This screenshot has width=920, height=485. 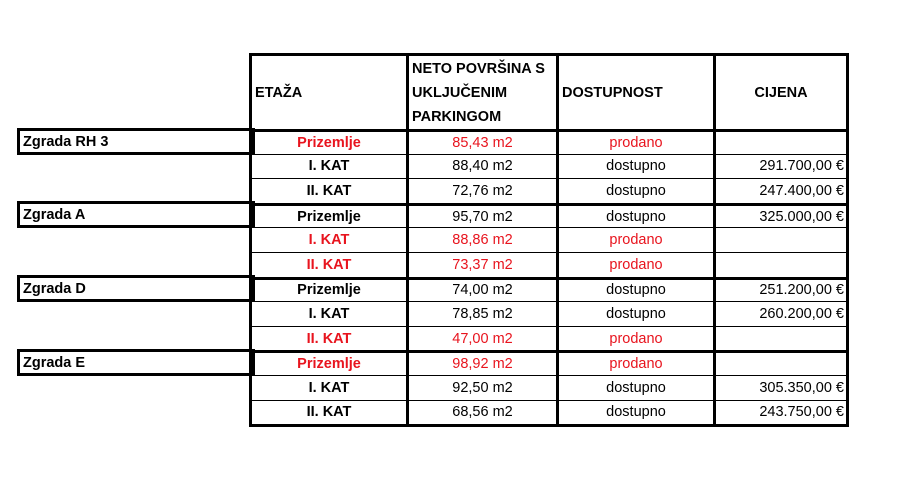 What do you see at coordinates (136, 141) in the screenshot?
I see `building-label: Zgrada RH 3` at bounding box center [136, 141].